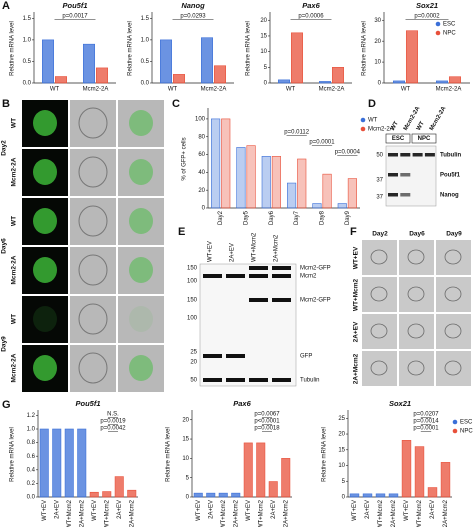 The height and width of the screenshot is (527, 474). Describe the element at coordinates (377, 63) in the screenshot. I see `y-tick-label: 10` at that location.